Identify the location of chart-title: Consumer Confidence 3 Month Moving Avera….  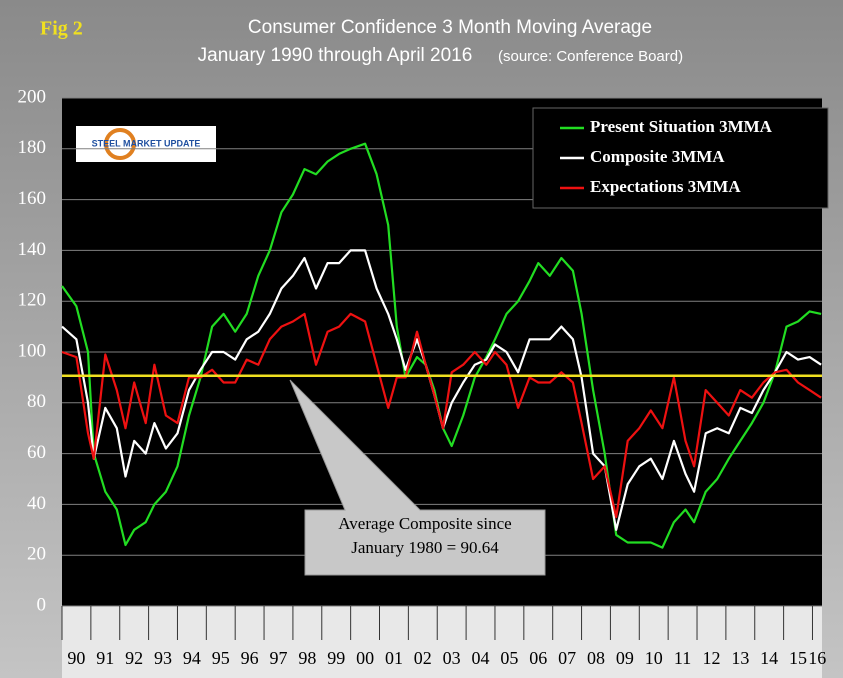
(450, 27).